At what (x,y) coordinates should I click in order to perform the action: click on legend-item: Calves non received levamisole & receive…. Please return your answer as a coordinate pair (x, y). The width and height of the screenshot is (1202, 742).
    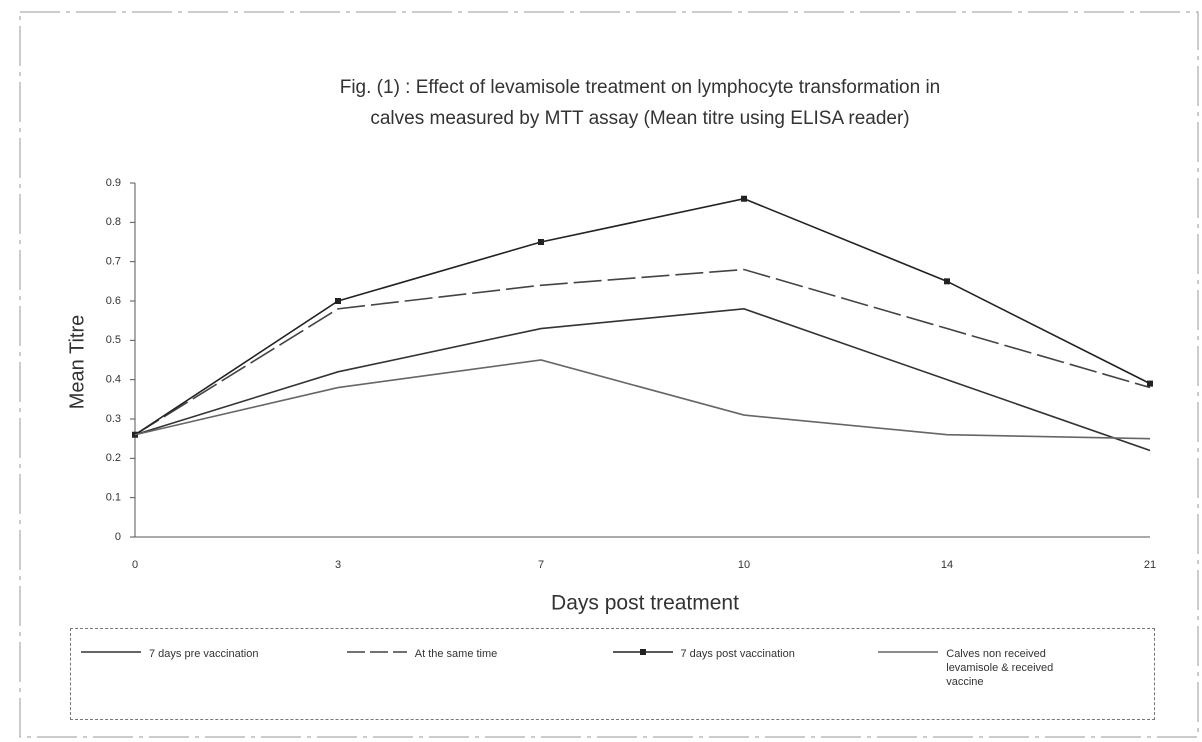
    Looking at the image, I should click on (1011, 683).